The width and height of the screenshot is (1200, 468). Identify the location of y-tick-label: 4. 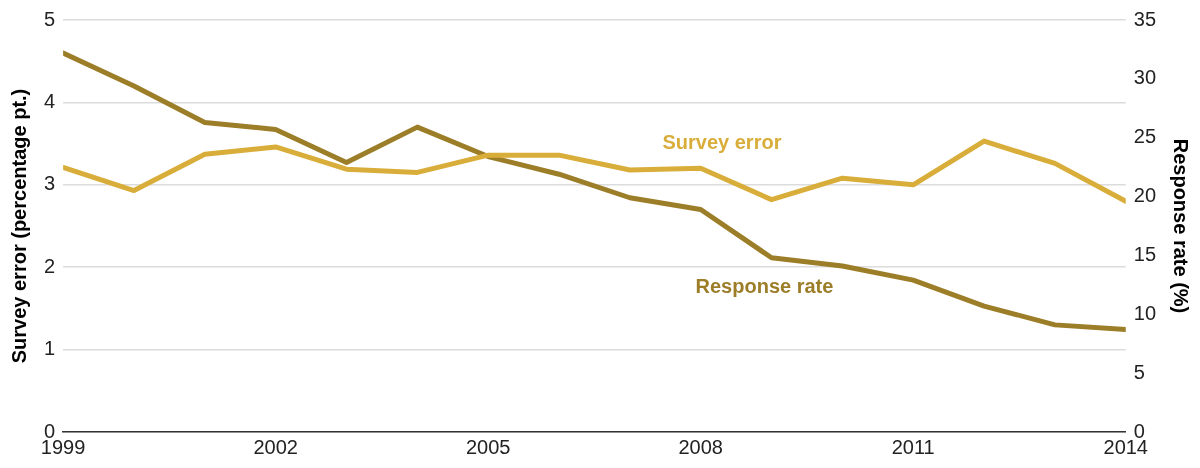
(50, 100).